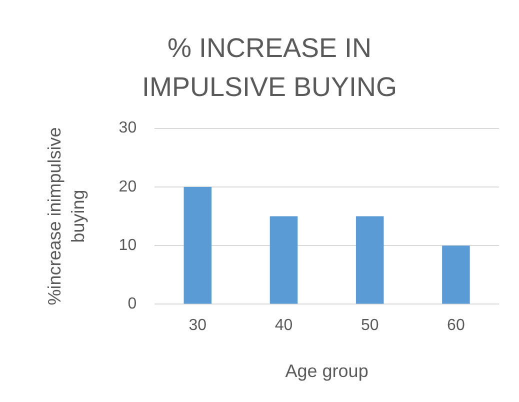  What do you see at coordinates (197, 325) in the screenshot?
I see `x-tick-label: 30` at bounding box center [197, 325].